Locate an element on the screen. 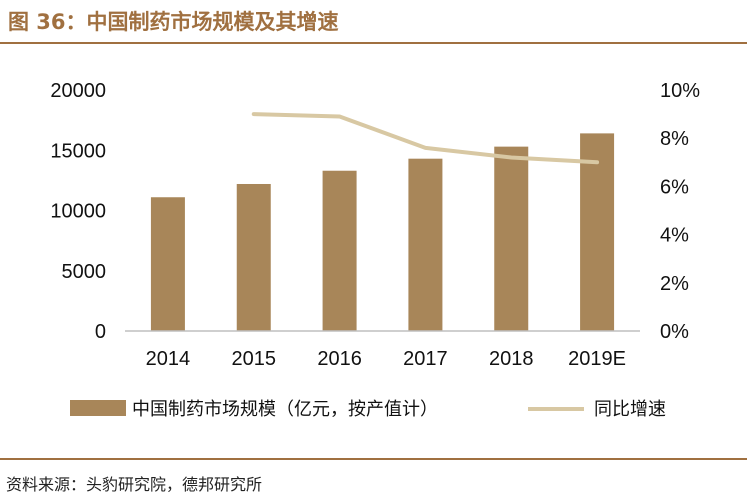 This screenshot has width=747, height=504. legend-label-growth-rate: 同比增速 is located at coordinates (630, 409).